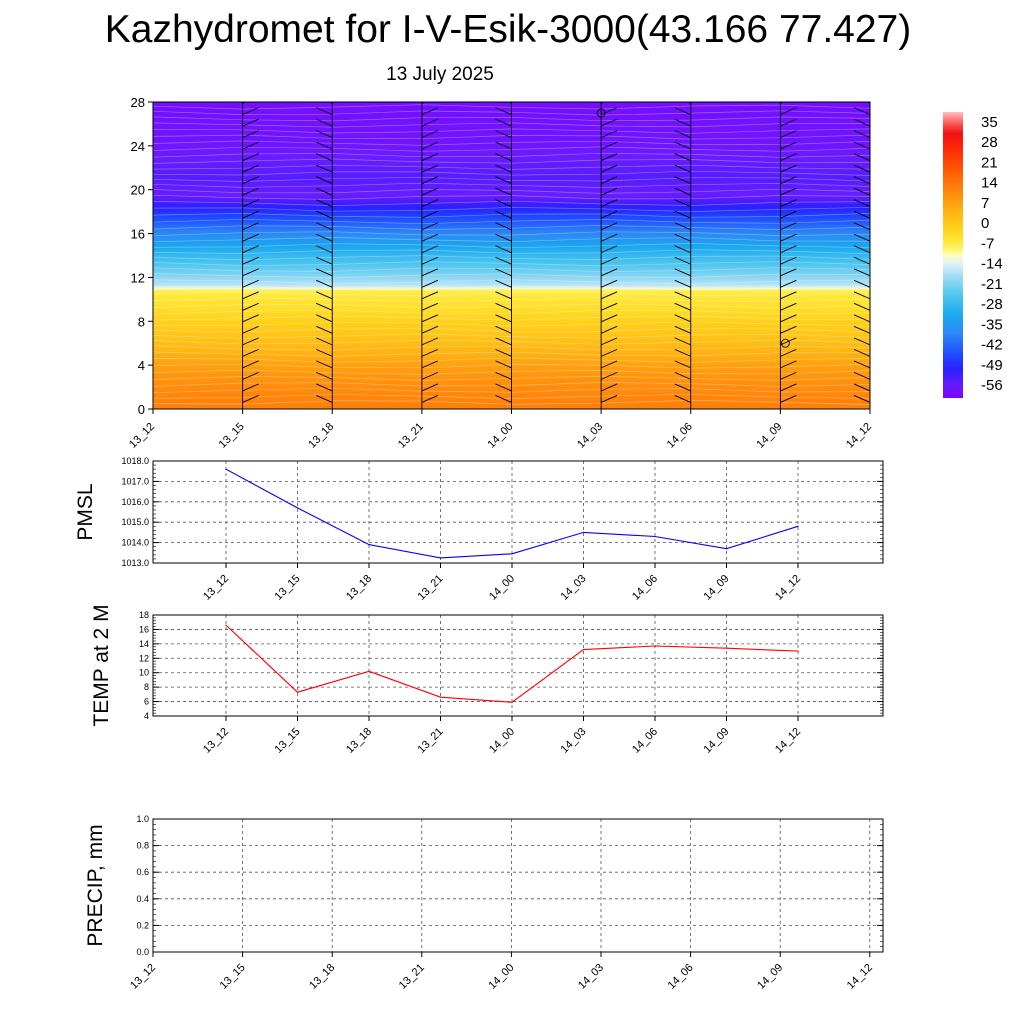  Describe the element at coordinates (785, 343) in the screenshot. I see `calm-wind-marker` at that location.